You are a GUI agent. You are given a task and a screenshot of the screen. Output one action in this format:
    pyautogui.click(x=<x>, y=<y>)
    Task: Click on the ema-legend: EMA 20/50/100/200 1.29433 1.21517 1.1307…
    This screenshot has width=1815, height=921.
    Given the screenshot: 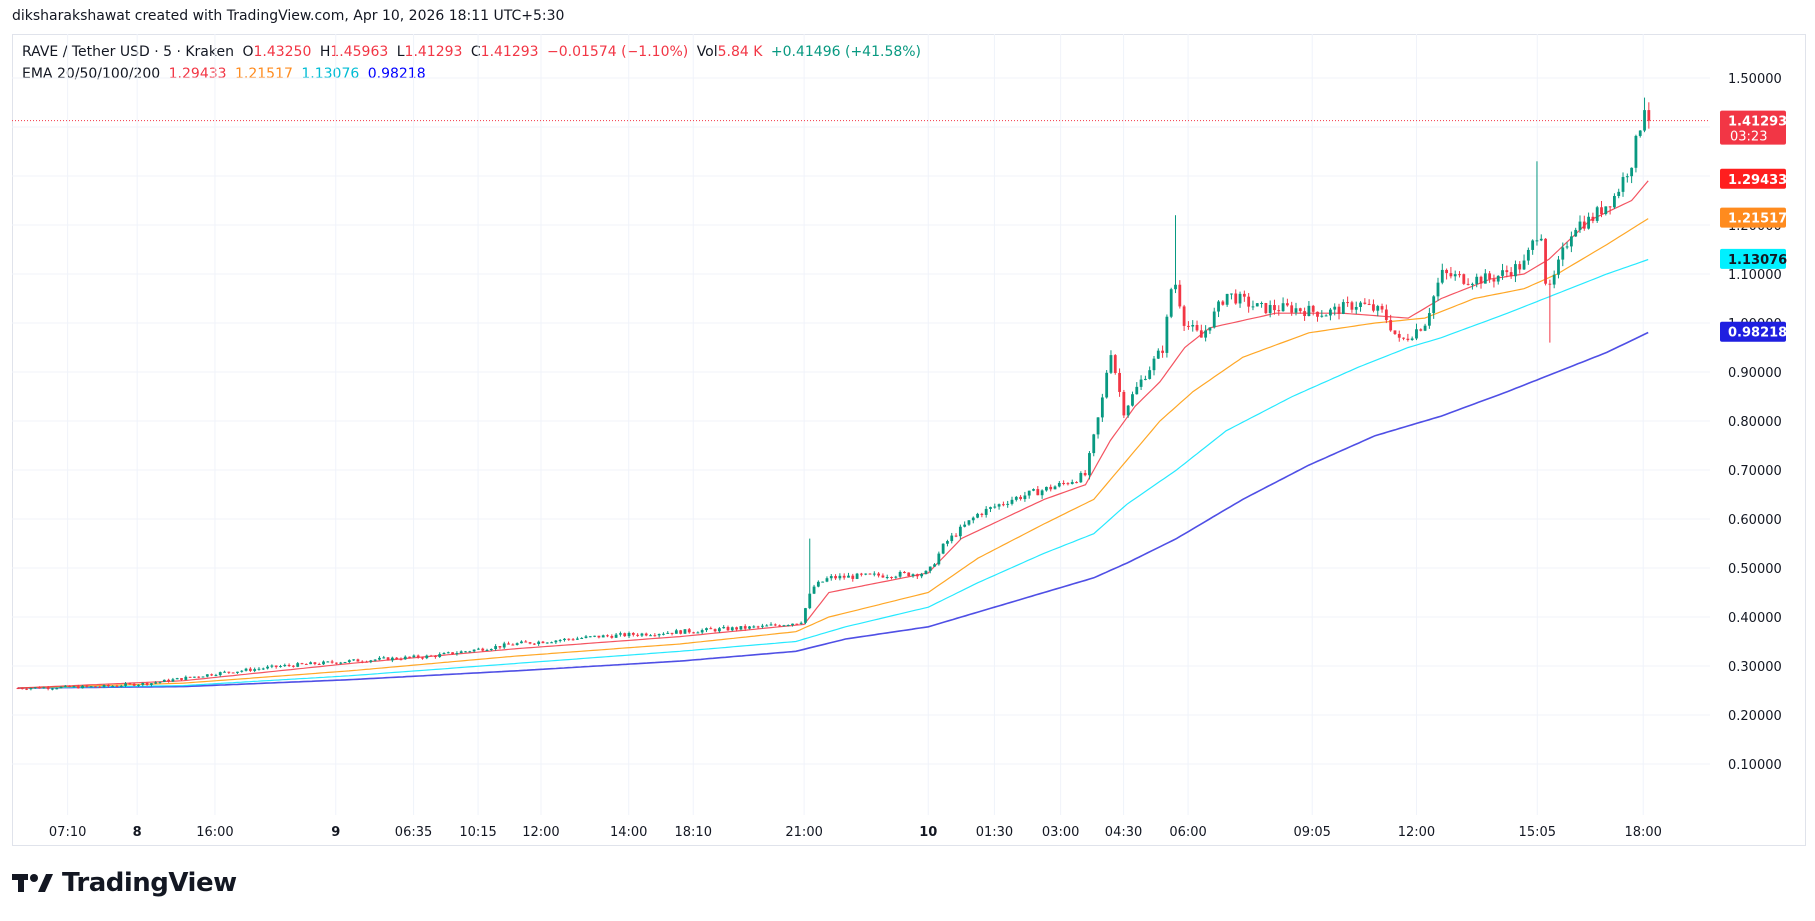 What is the action you would take?
    pyautogui.click(x=226, y=74)
    